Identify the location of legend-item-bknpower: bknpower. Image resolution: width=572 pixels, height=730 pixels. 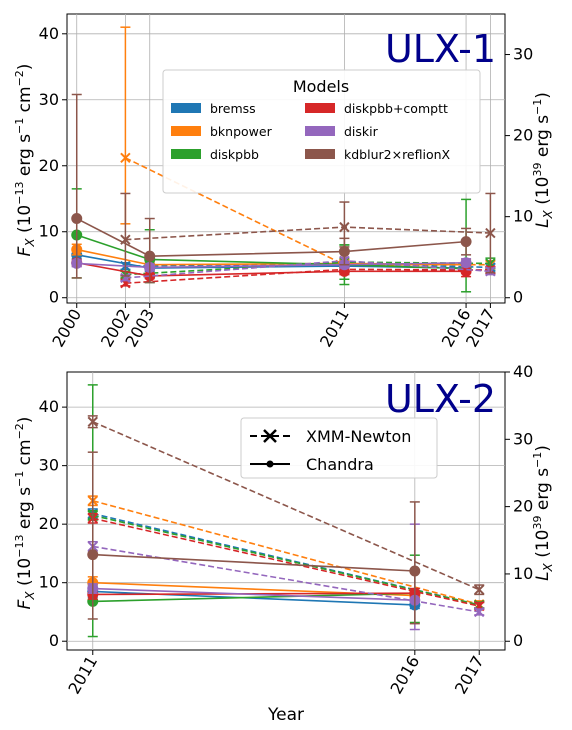
(222, 131).